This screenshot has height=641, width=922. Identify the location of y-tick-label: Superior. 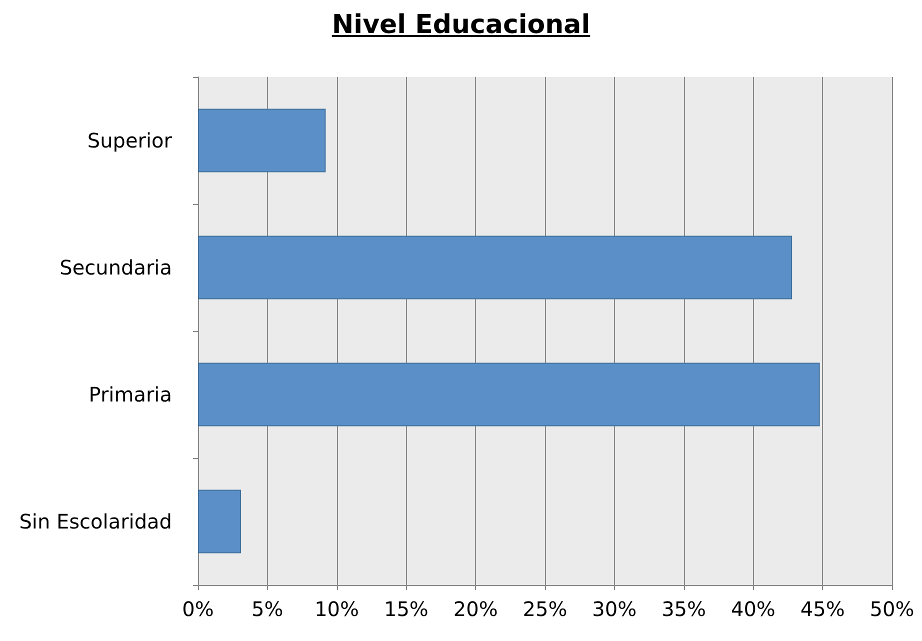
(130, 140).